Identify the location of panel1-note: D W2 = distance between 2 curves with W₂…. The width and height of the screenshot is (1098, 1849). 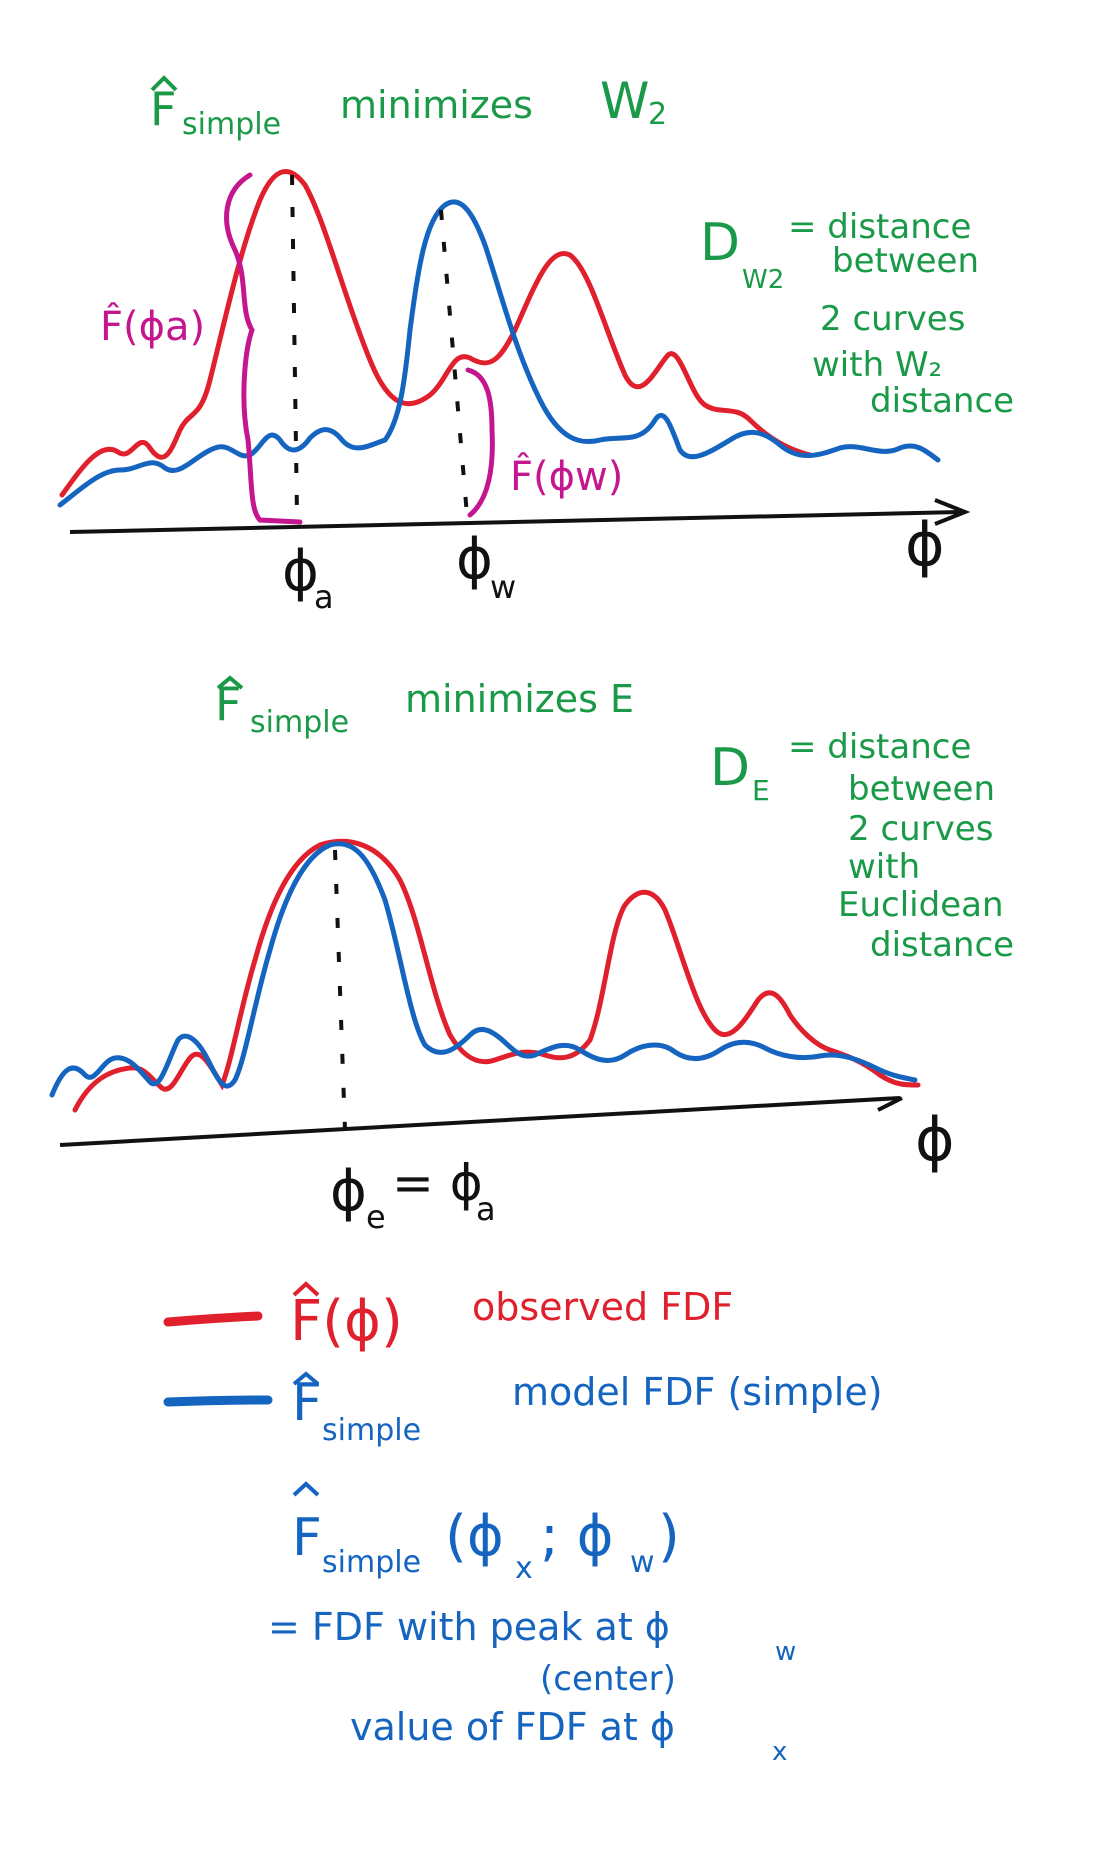
(857, 314).